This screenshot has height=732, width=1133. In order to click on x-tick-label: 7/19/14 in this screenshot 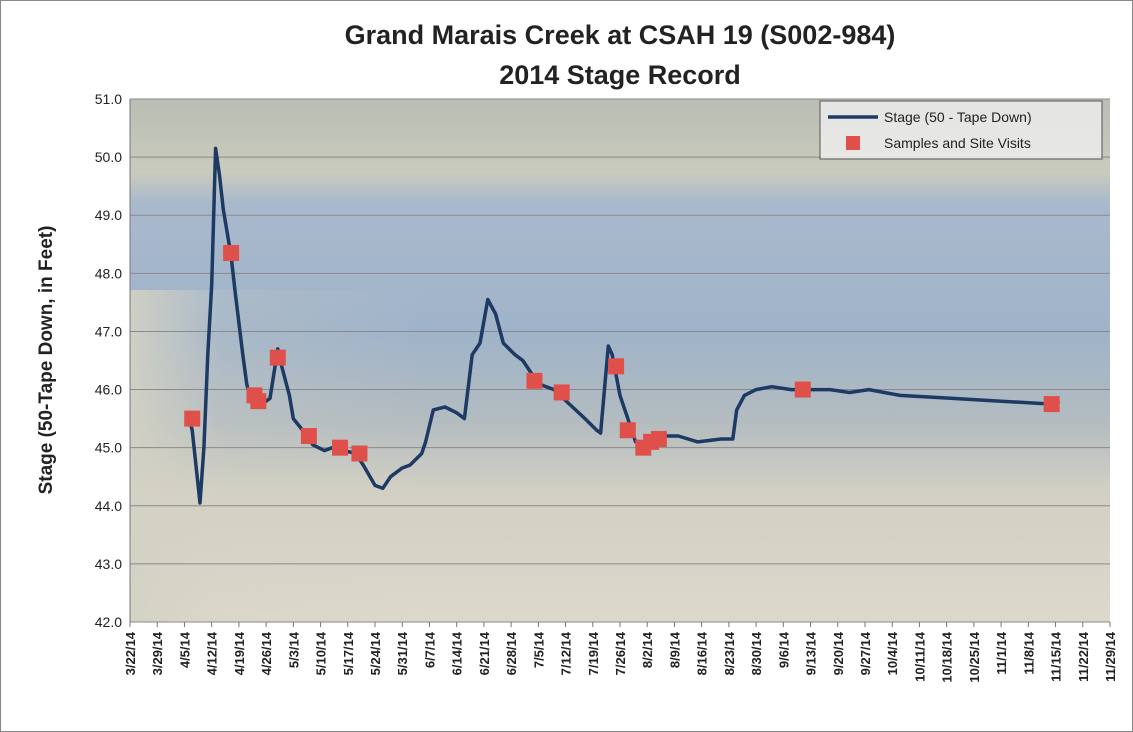, I will do `click(593, 653)`.